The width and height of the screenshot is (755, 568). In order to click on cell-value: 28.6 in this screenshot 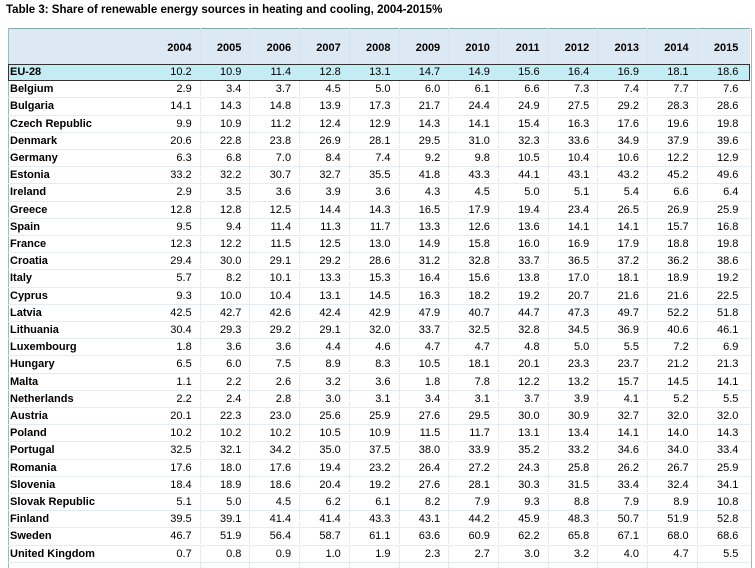, I will do `click(380, 261)`.